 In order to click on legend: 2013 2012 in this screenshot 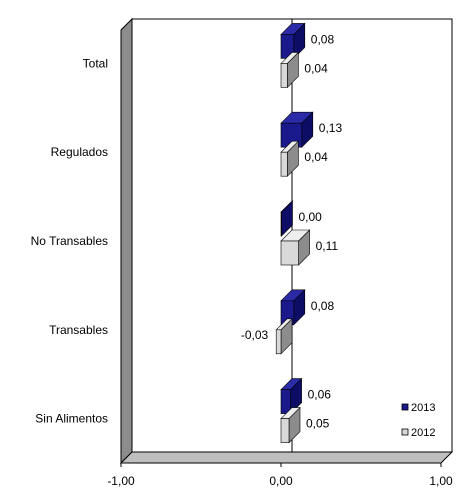, I will do `click(418, 420)`.